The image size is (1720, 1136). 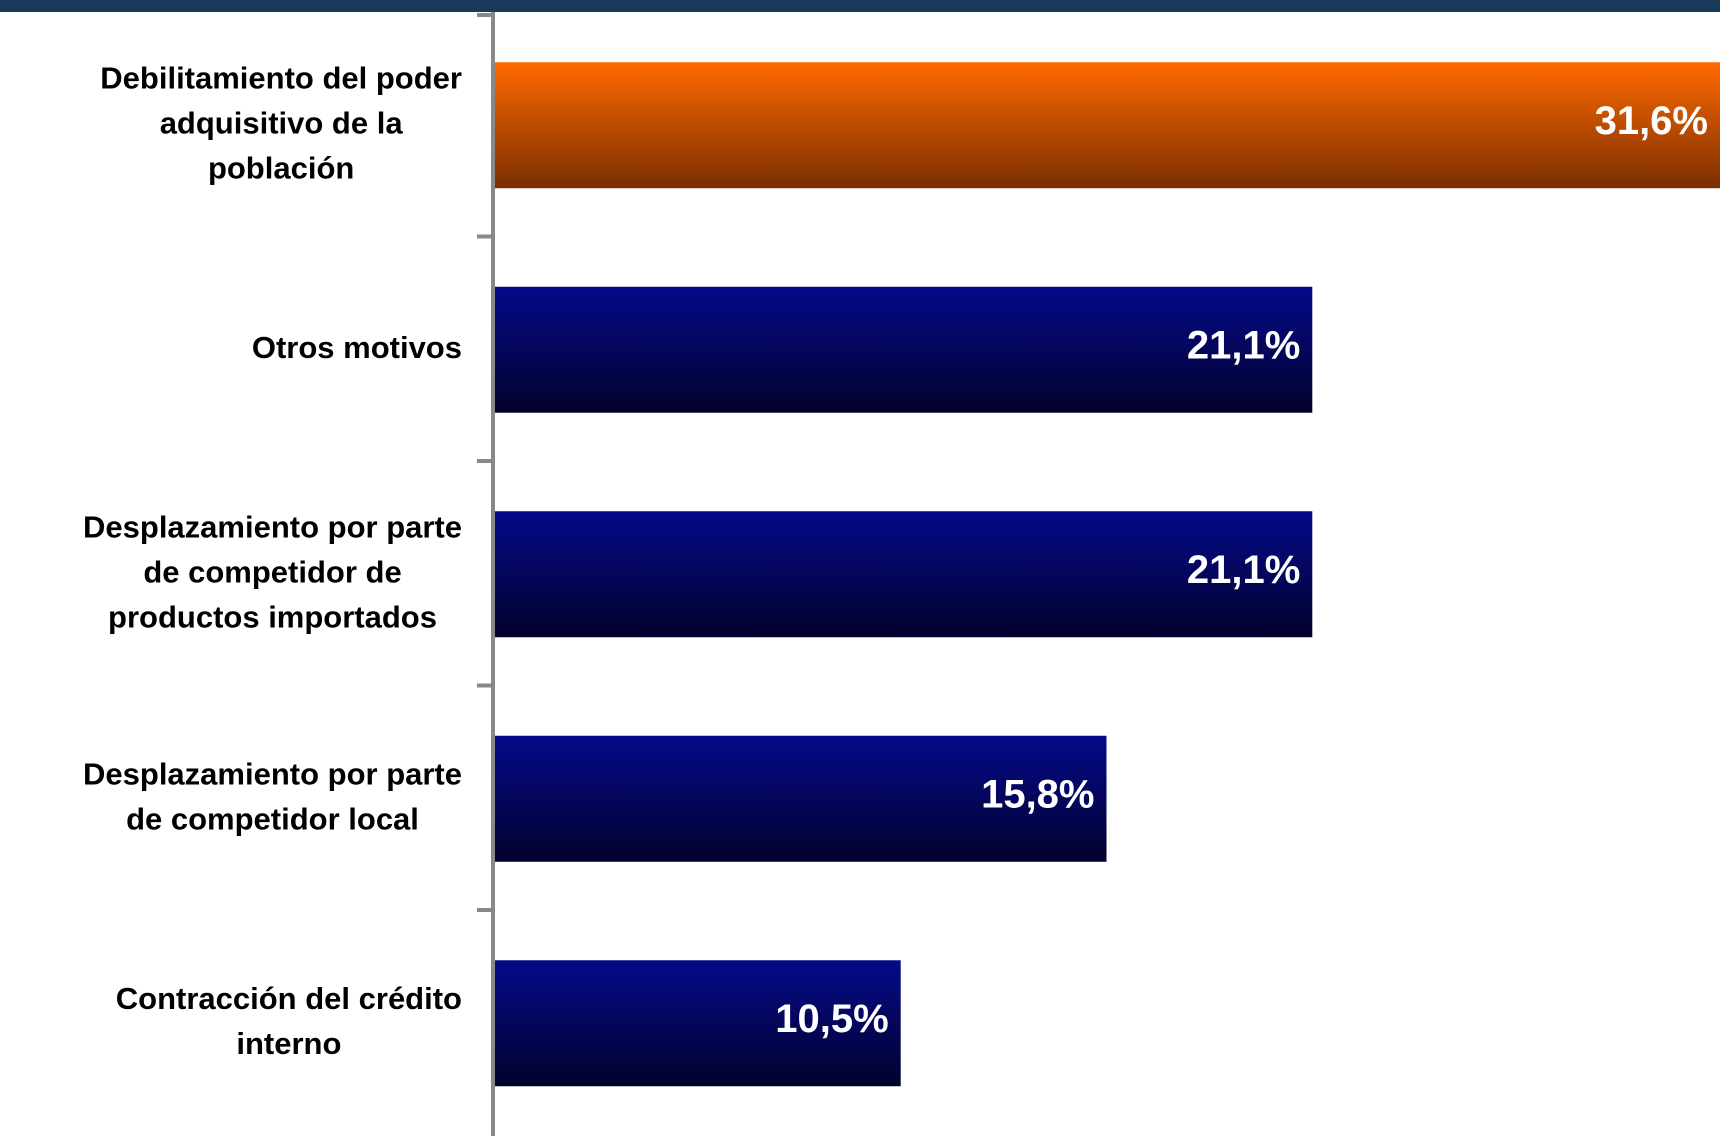 I want to click on category-label-2: Otros motivos, so click(x=357, y=347).